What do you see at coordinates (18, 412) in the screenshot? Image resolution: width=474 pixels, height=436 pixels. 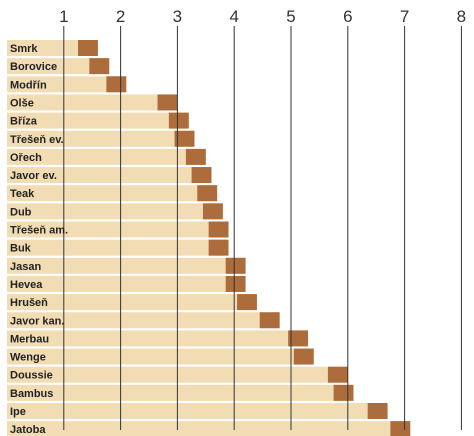 I see `category-label: Ipe` at bounding box center [18, 412].